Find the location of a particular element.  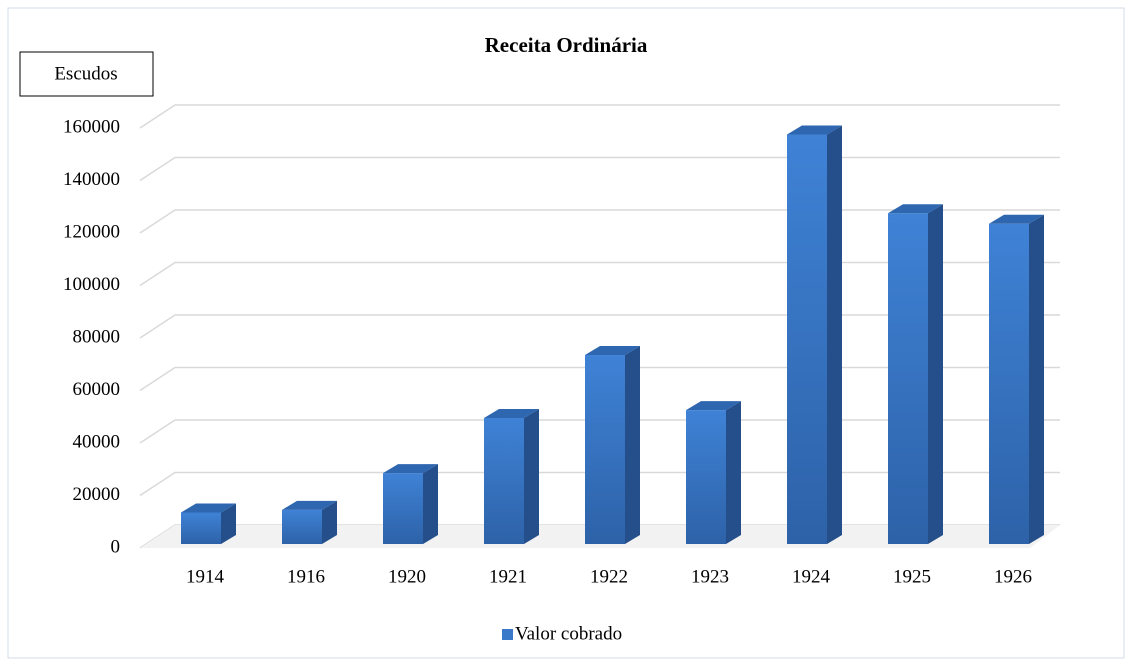

legend-label: Valor cobrado is located at coordinates (568, 633).